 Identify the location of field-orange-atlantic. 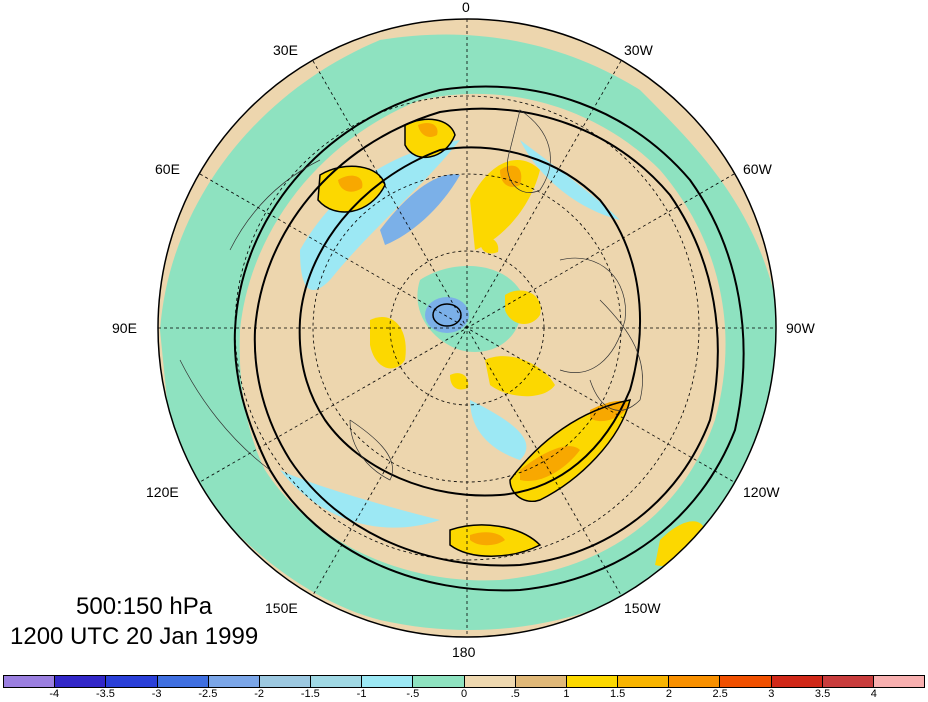
(511, 176).